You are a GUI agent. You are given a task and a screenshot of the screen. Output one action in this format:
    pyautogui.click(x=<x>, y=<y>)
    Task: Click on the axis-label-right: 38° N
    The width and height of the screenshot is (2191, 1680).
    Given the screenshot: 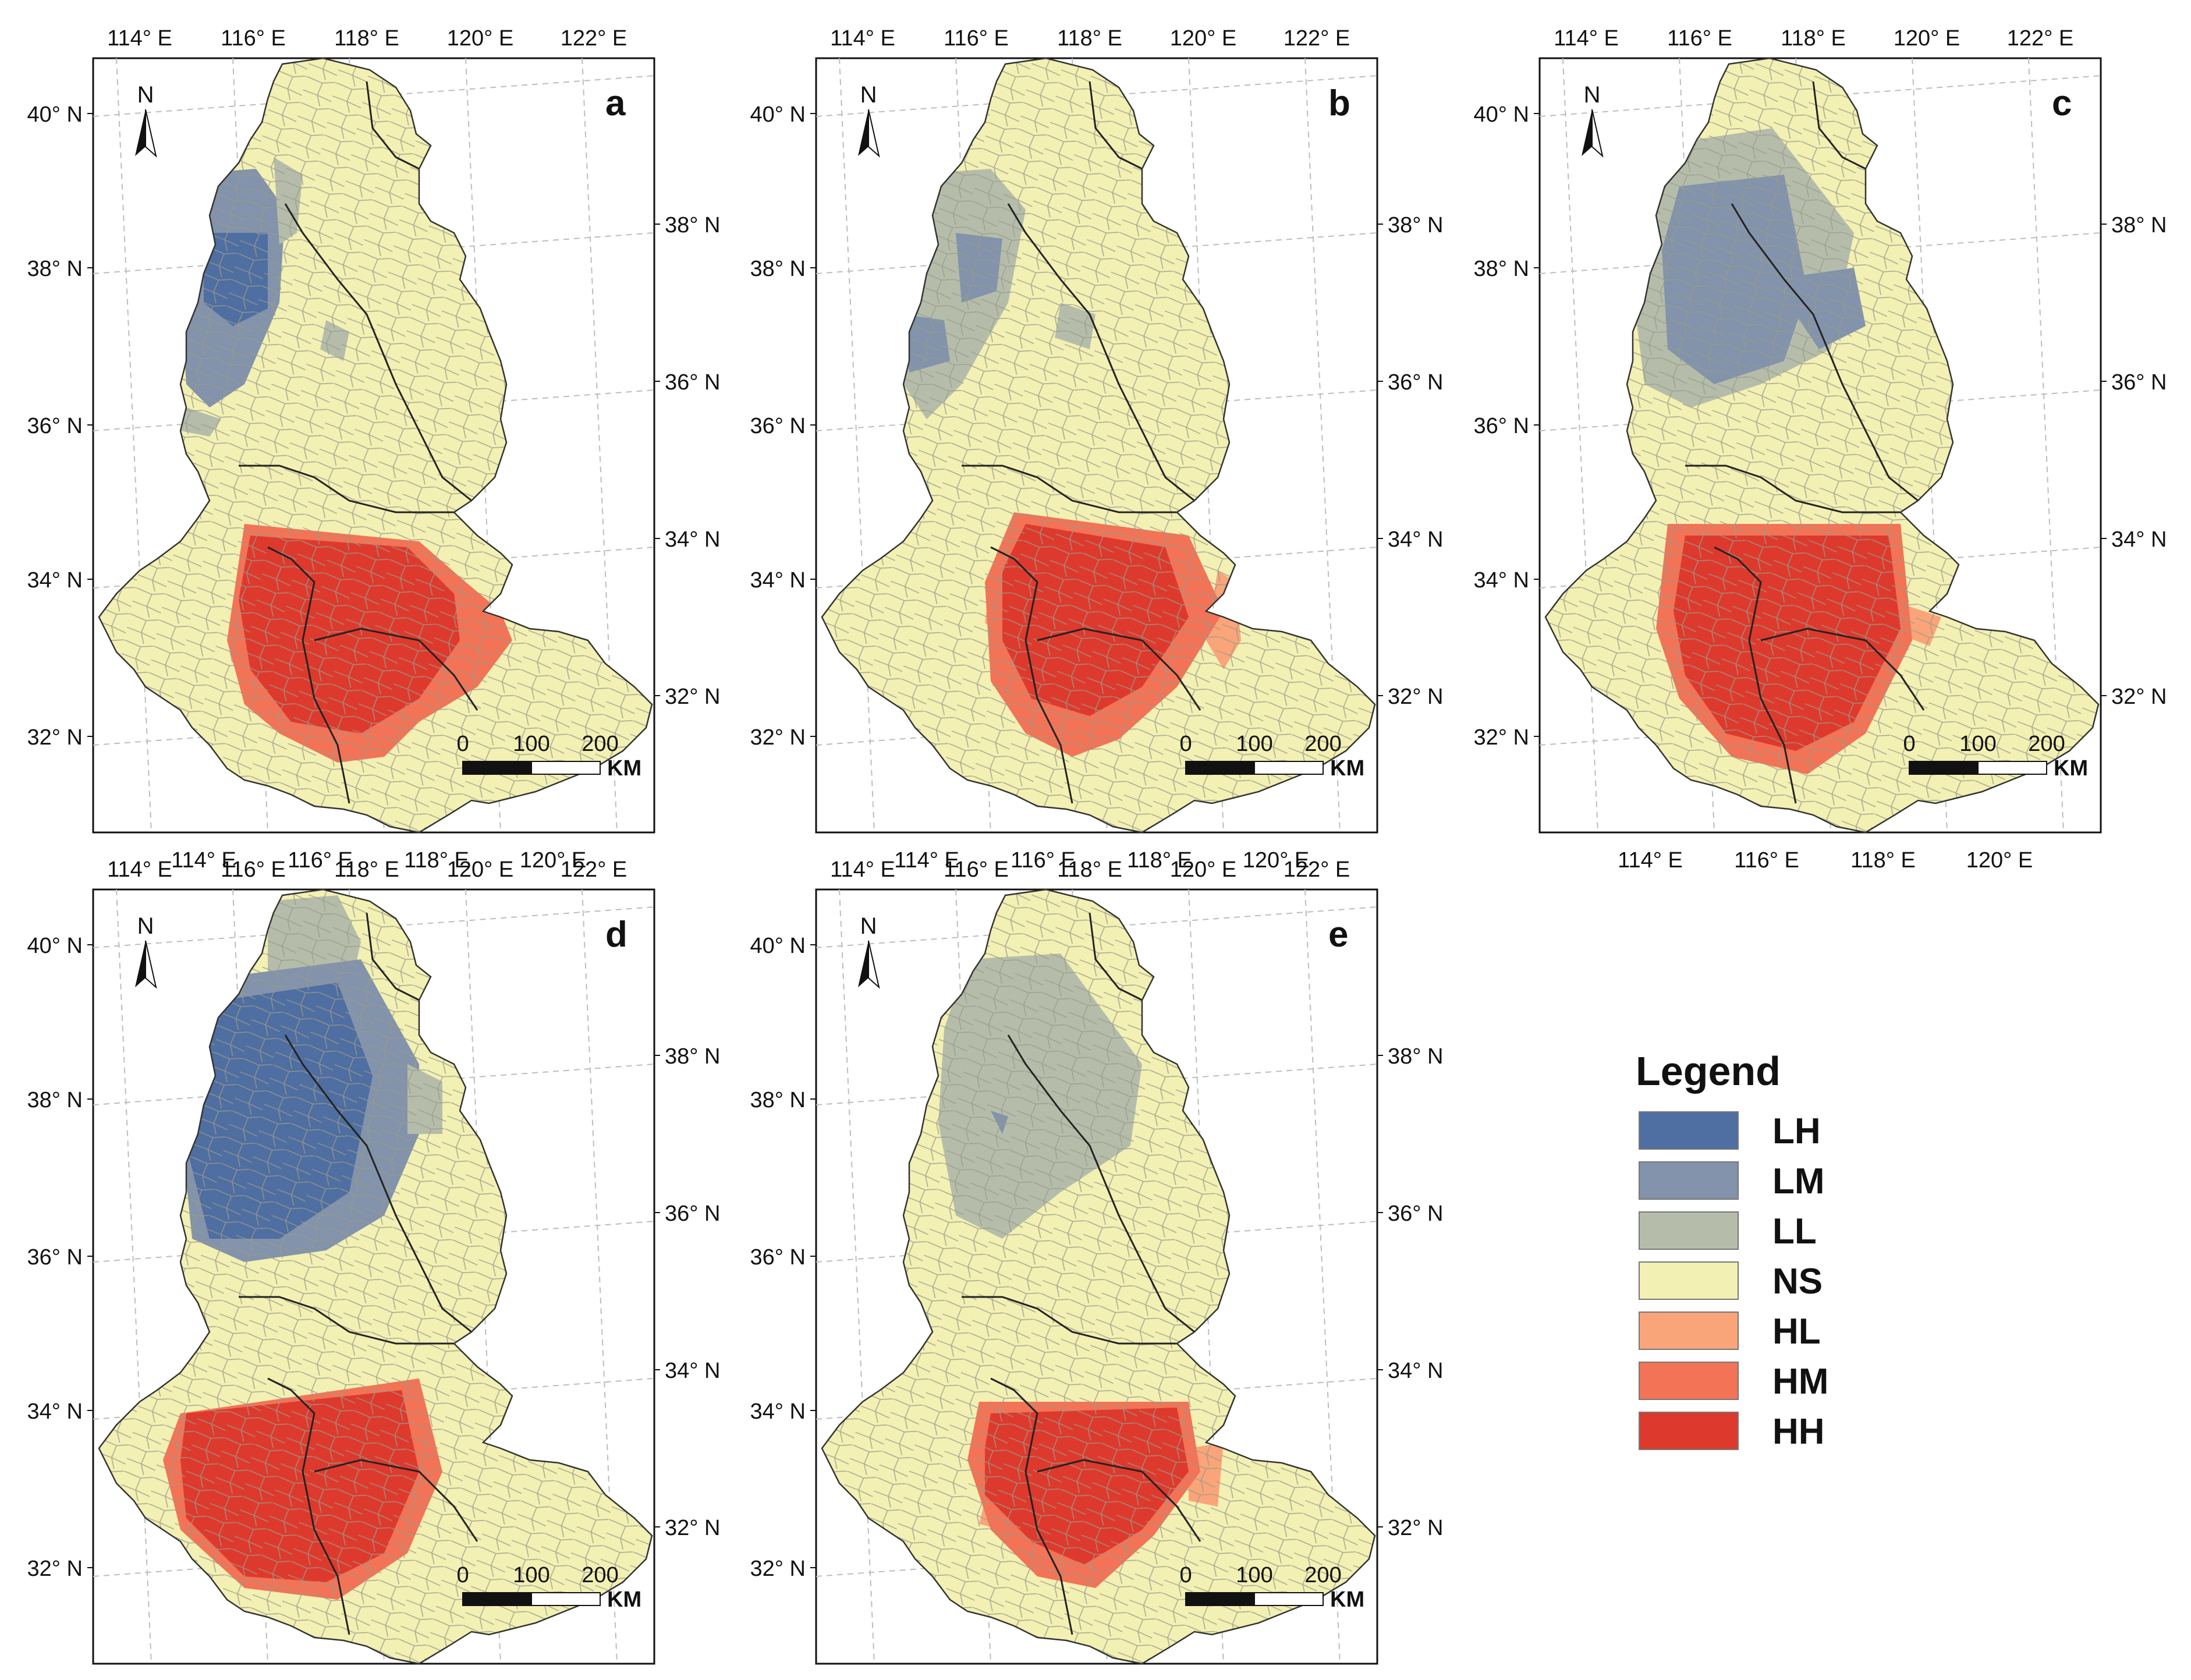 What is the action you would take?
    pyautogui.click(x=2139, y=225)
    